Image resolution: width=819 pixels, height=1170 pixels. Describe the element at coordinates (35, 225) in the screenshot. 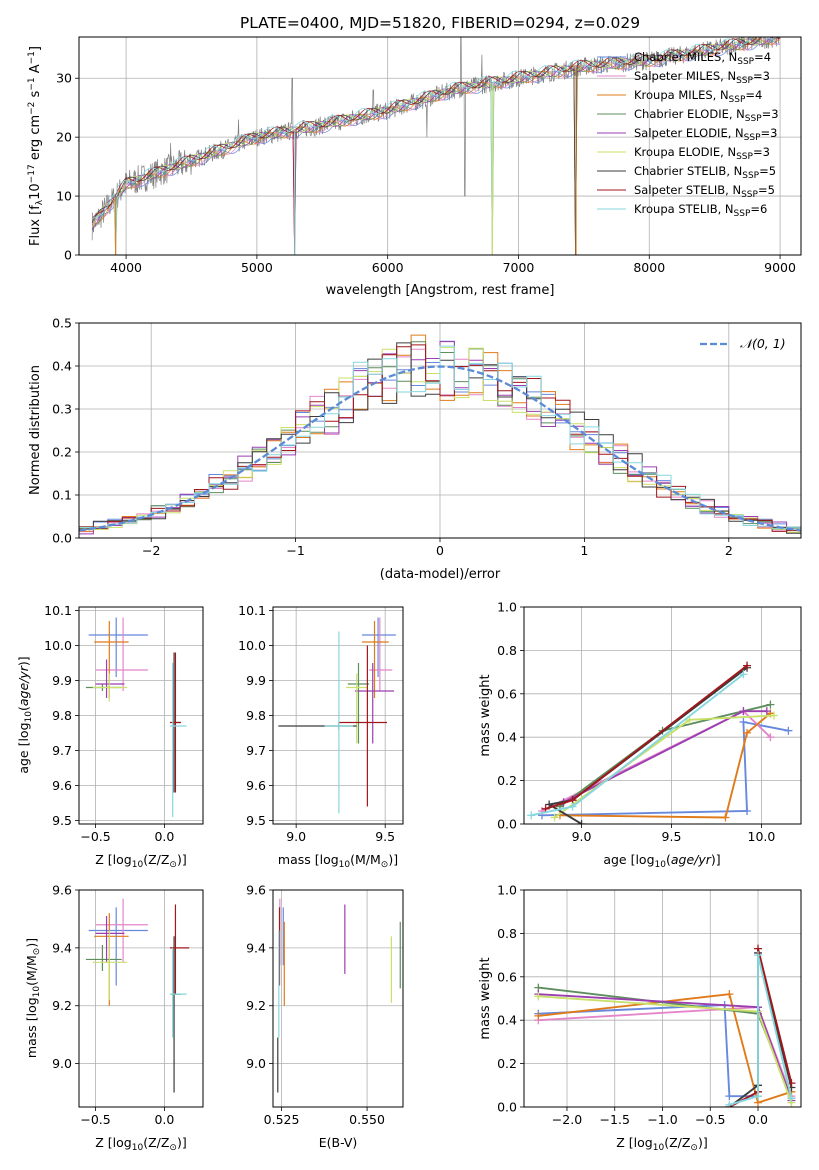

I see `label-part: Flux [f` at that location.